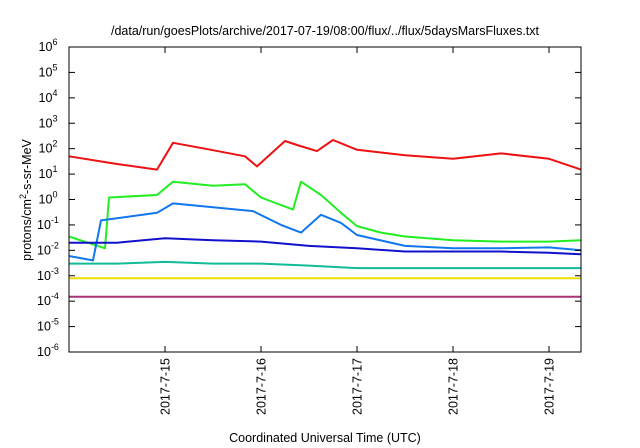 This screenshot has height=448, width=640. Describe the element at coordinates (48, 274) in the screenshot. I see `y-tick-label-3: 10⁻³` at that location.